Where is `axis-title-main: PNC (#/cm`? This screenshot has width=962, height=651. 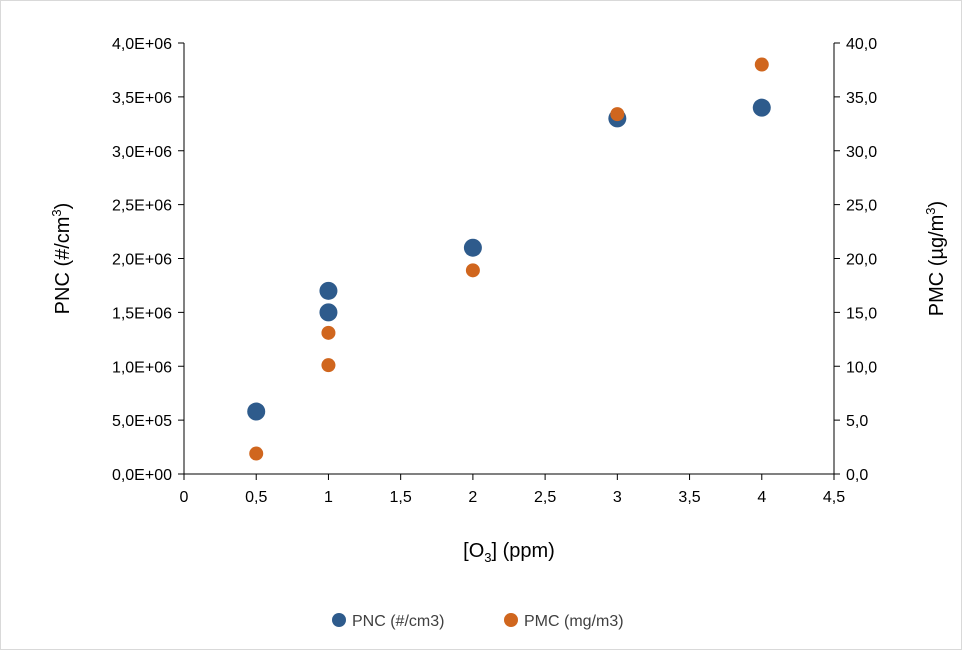 axis-title-main: PNC (#/cm is located at coordinates (63, 266).